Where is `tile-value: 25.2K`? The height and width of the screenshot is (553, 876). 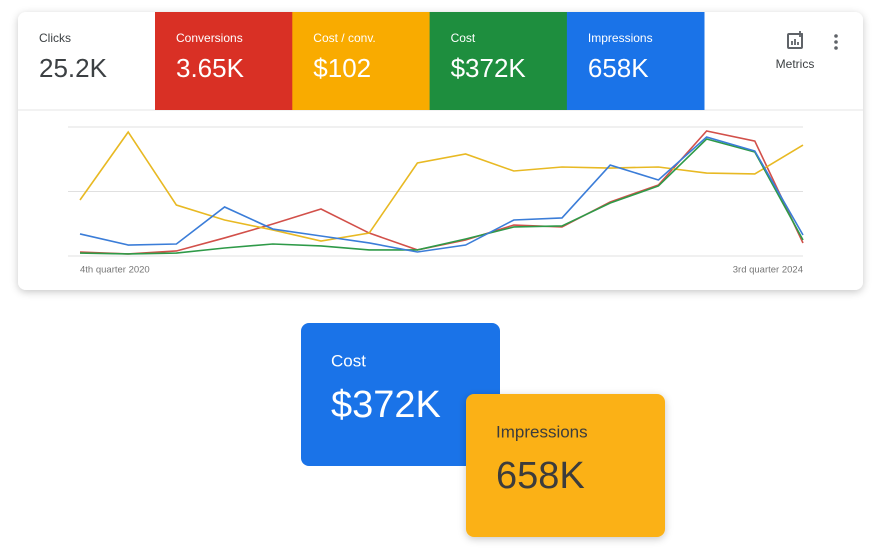
tile-value: 25.2K is located at coordinates (73, 68).